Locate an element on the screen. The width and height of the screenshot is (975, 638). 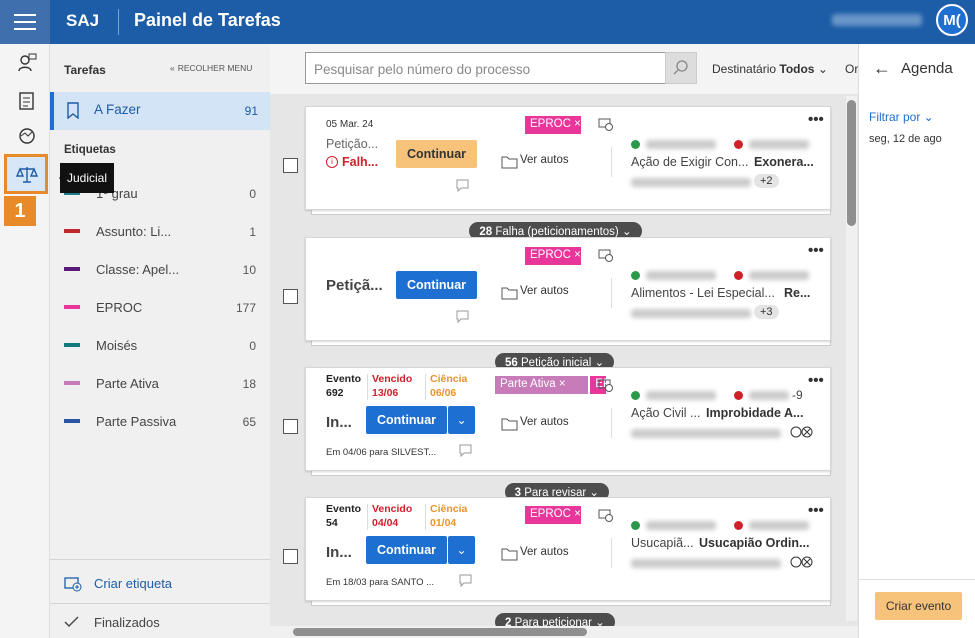
tag-chip: Parte Ativa × is located at coordinates (542, 385).